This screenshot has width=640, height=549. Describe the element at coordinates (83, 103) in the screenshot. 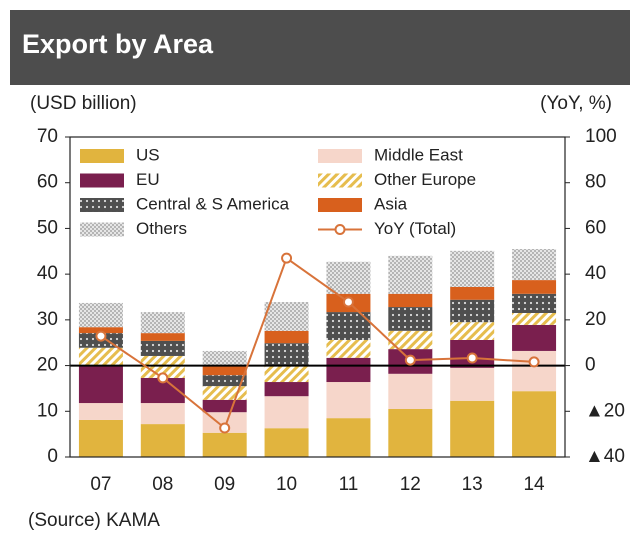

I see `y-axis-label: (USD billion)` at that location.